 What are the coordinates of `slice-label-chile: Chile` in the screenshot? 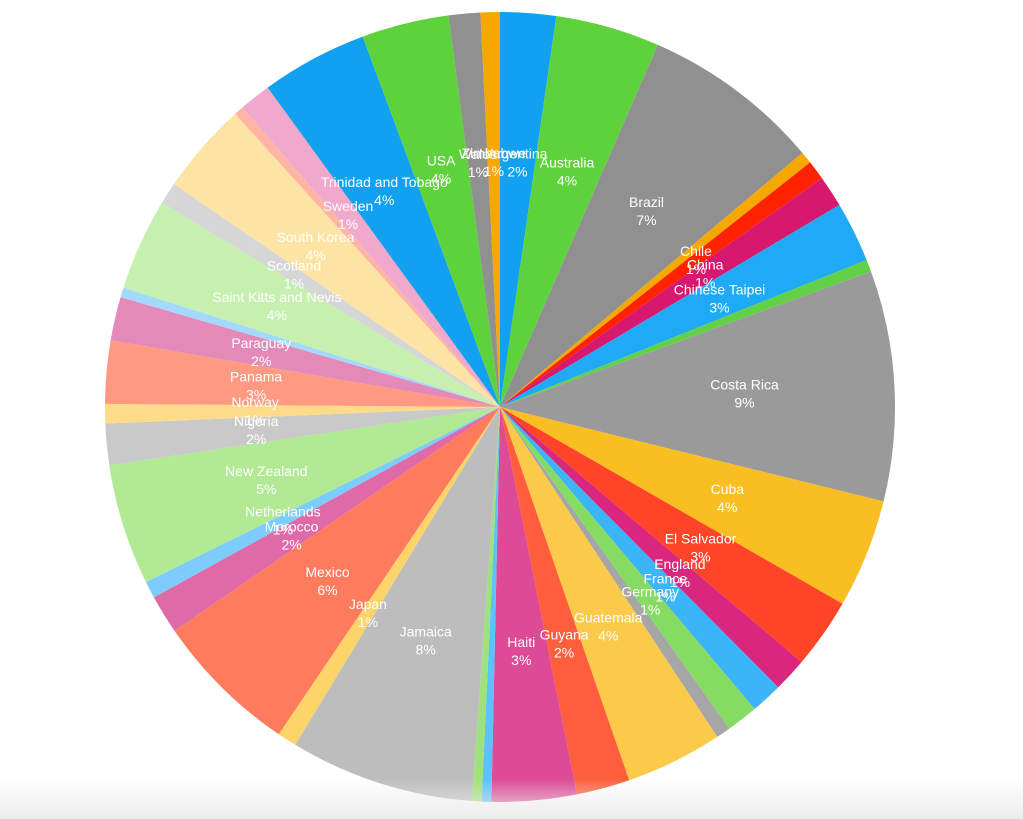 It's located at (696, 251).